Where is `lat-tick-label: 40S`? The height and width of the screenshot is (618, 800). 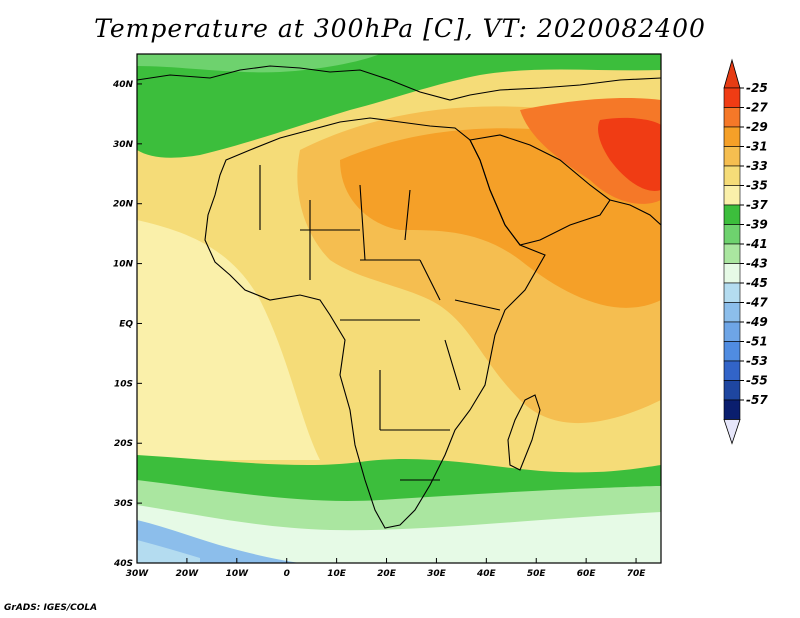 lat-tick-label: 40S is located at coordinates (123, 564).